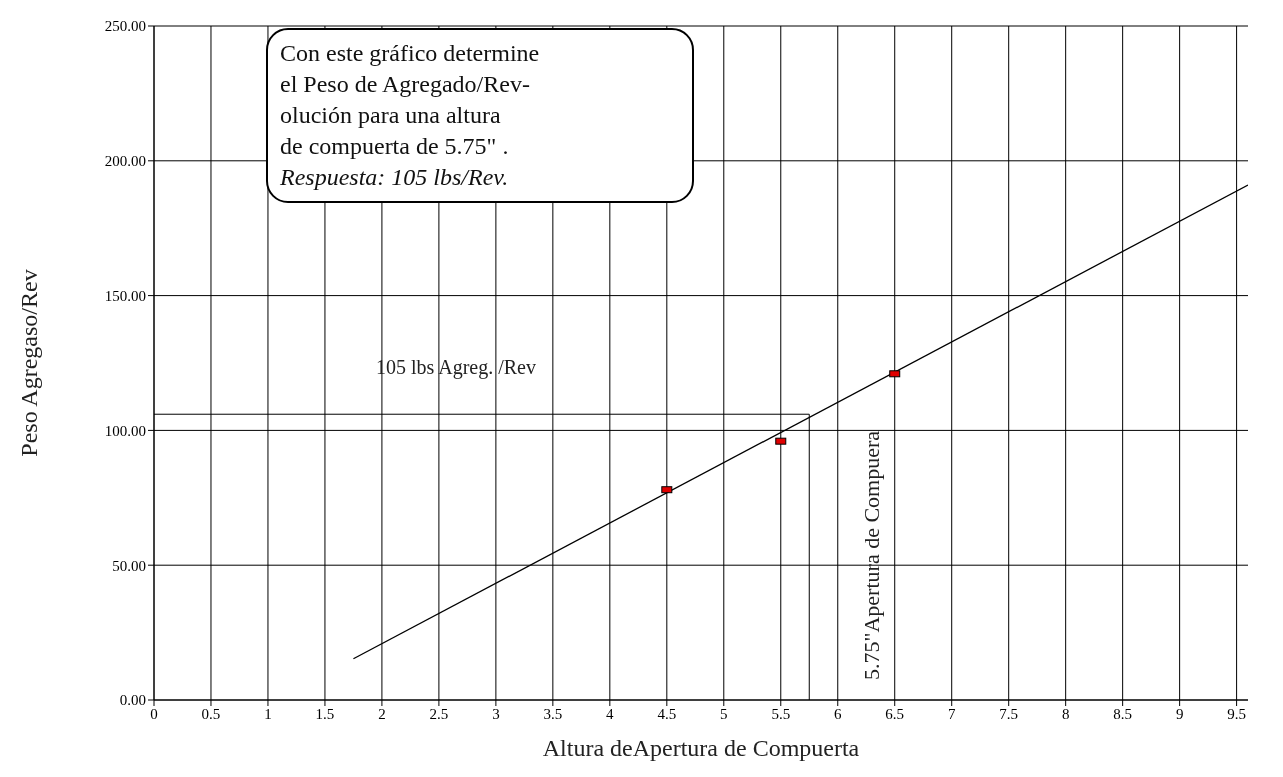 The image size is (1283, 777). What do you see at coordinates (268, 713) in the screenshot?
I see `x-tick-label: 1` at bounding box center [268, 713].